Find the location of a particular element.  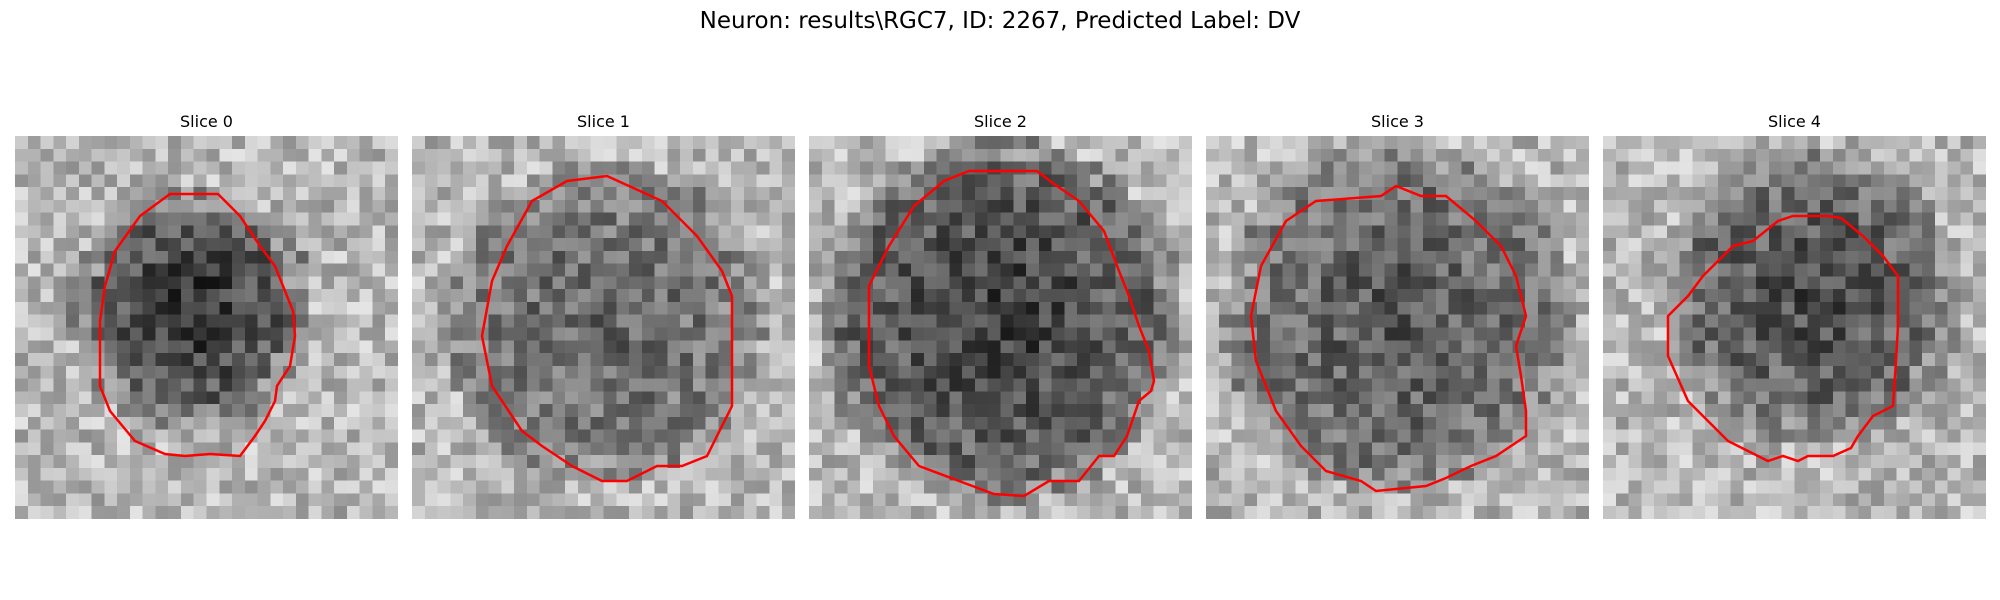

slice-title: Slice 0 is located at coordinates (206, 121).